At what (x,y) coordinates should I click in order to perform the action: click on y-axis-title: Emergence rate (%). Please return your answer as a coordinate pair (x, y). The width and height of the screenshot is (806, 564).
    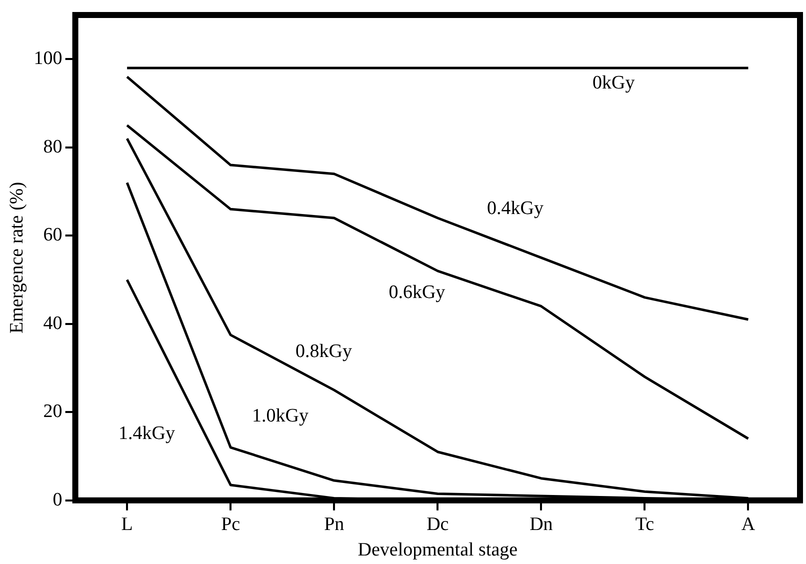
    Looking at the image, I should click on (17, 258).